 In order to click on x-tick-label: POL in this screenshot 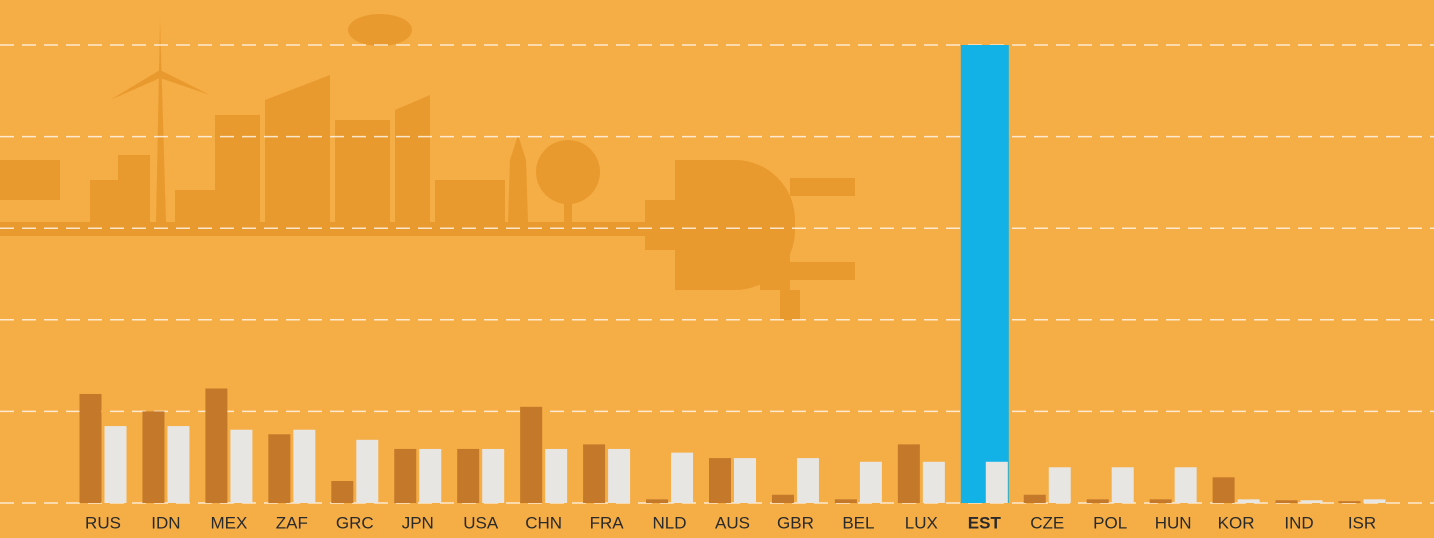, I will do `click(1110, 522)`.